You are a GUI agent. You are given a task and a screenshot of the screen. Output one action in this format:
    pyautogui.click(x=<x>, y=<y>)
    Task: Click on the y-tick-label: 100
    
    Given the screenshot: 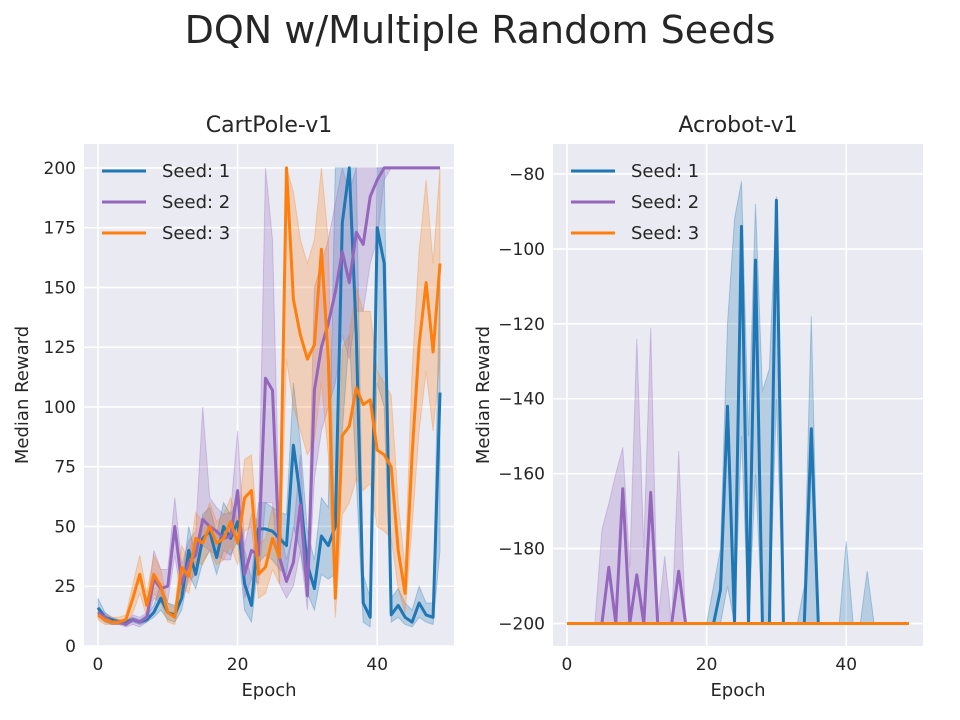 What is the action you would take?
    pyautogui.click(x=60, y=408)
    